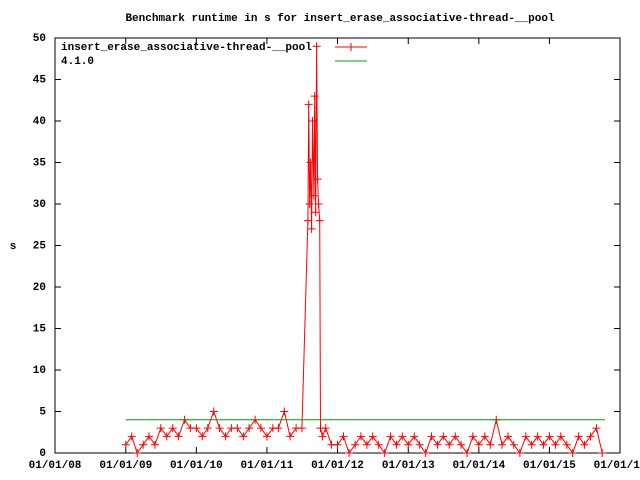 The height and width of the screenshot is (480, 640). What do you see at coordinates (267, 466) in the screenshot?
I see `x-tick-label: 01/01/11` at bounding box center [267, 466].